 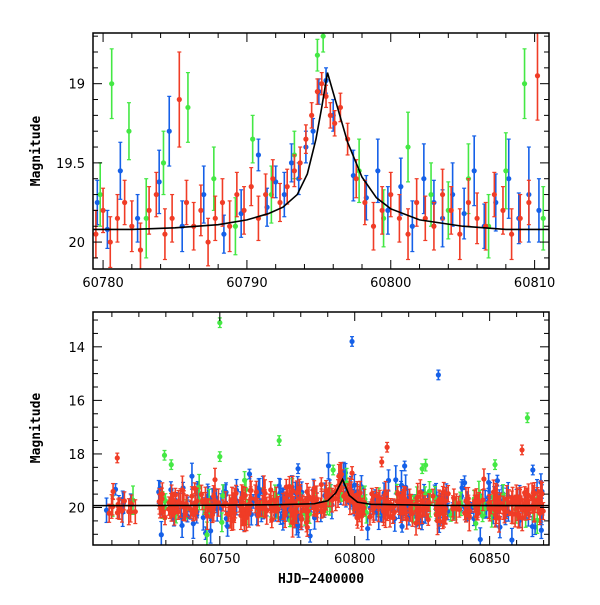 What do you see at coordinates (354, 559) in the screenshot?
I see `bottom-x-tick-label: 60800` at bounding box center [354, 559].